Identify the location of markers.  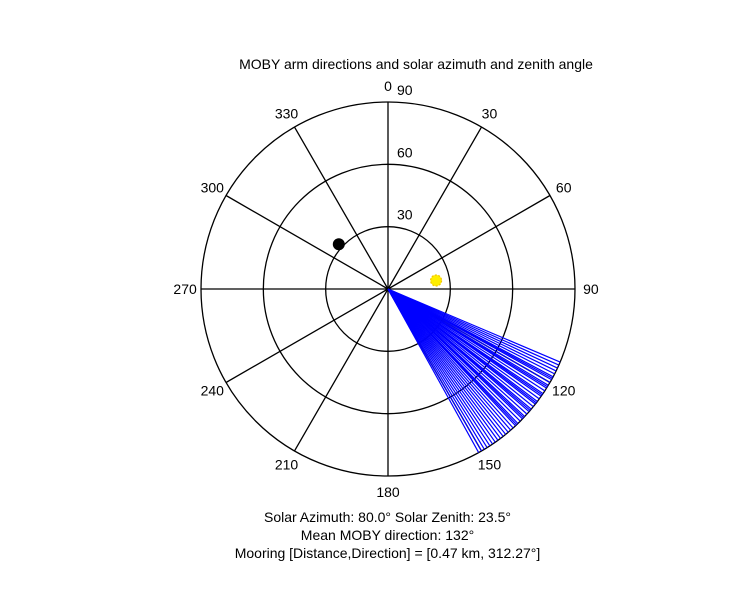
(387, 262).